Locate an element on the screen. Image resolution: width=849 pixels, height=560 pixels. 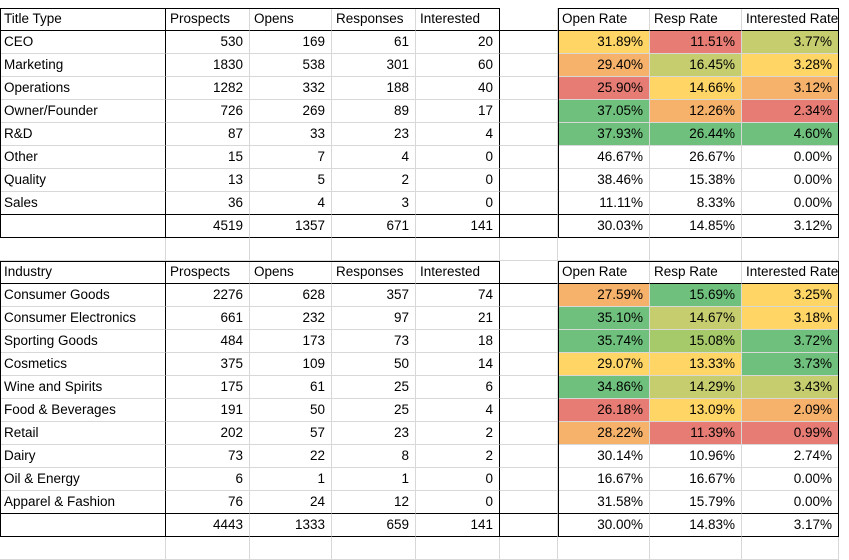
title-table-opens-header: Opens is located at coordinates (291, 19).